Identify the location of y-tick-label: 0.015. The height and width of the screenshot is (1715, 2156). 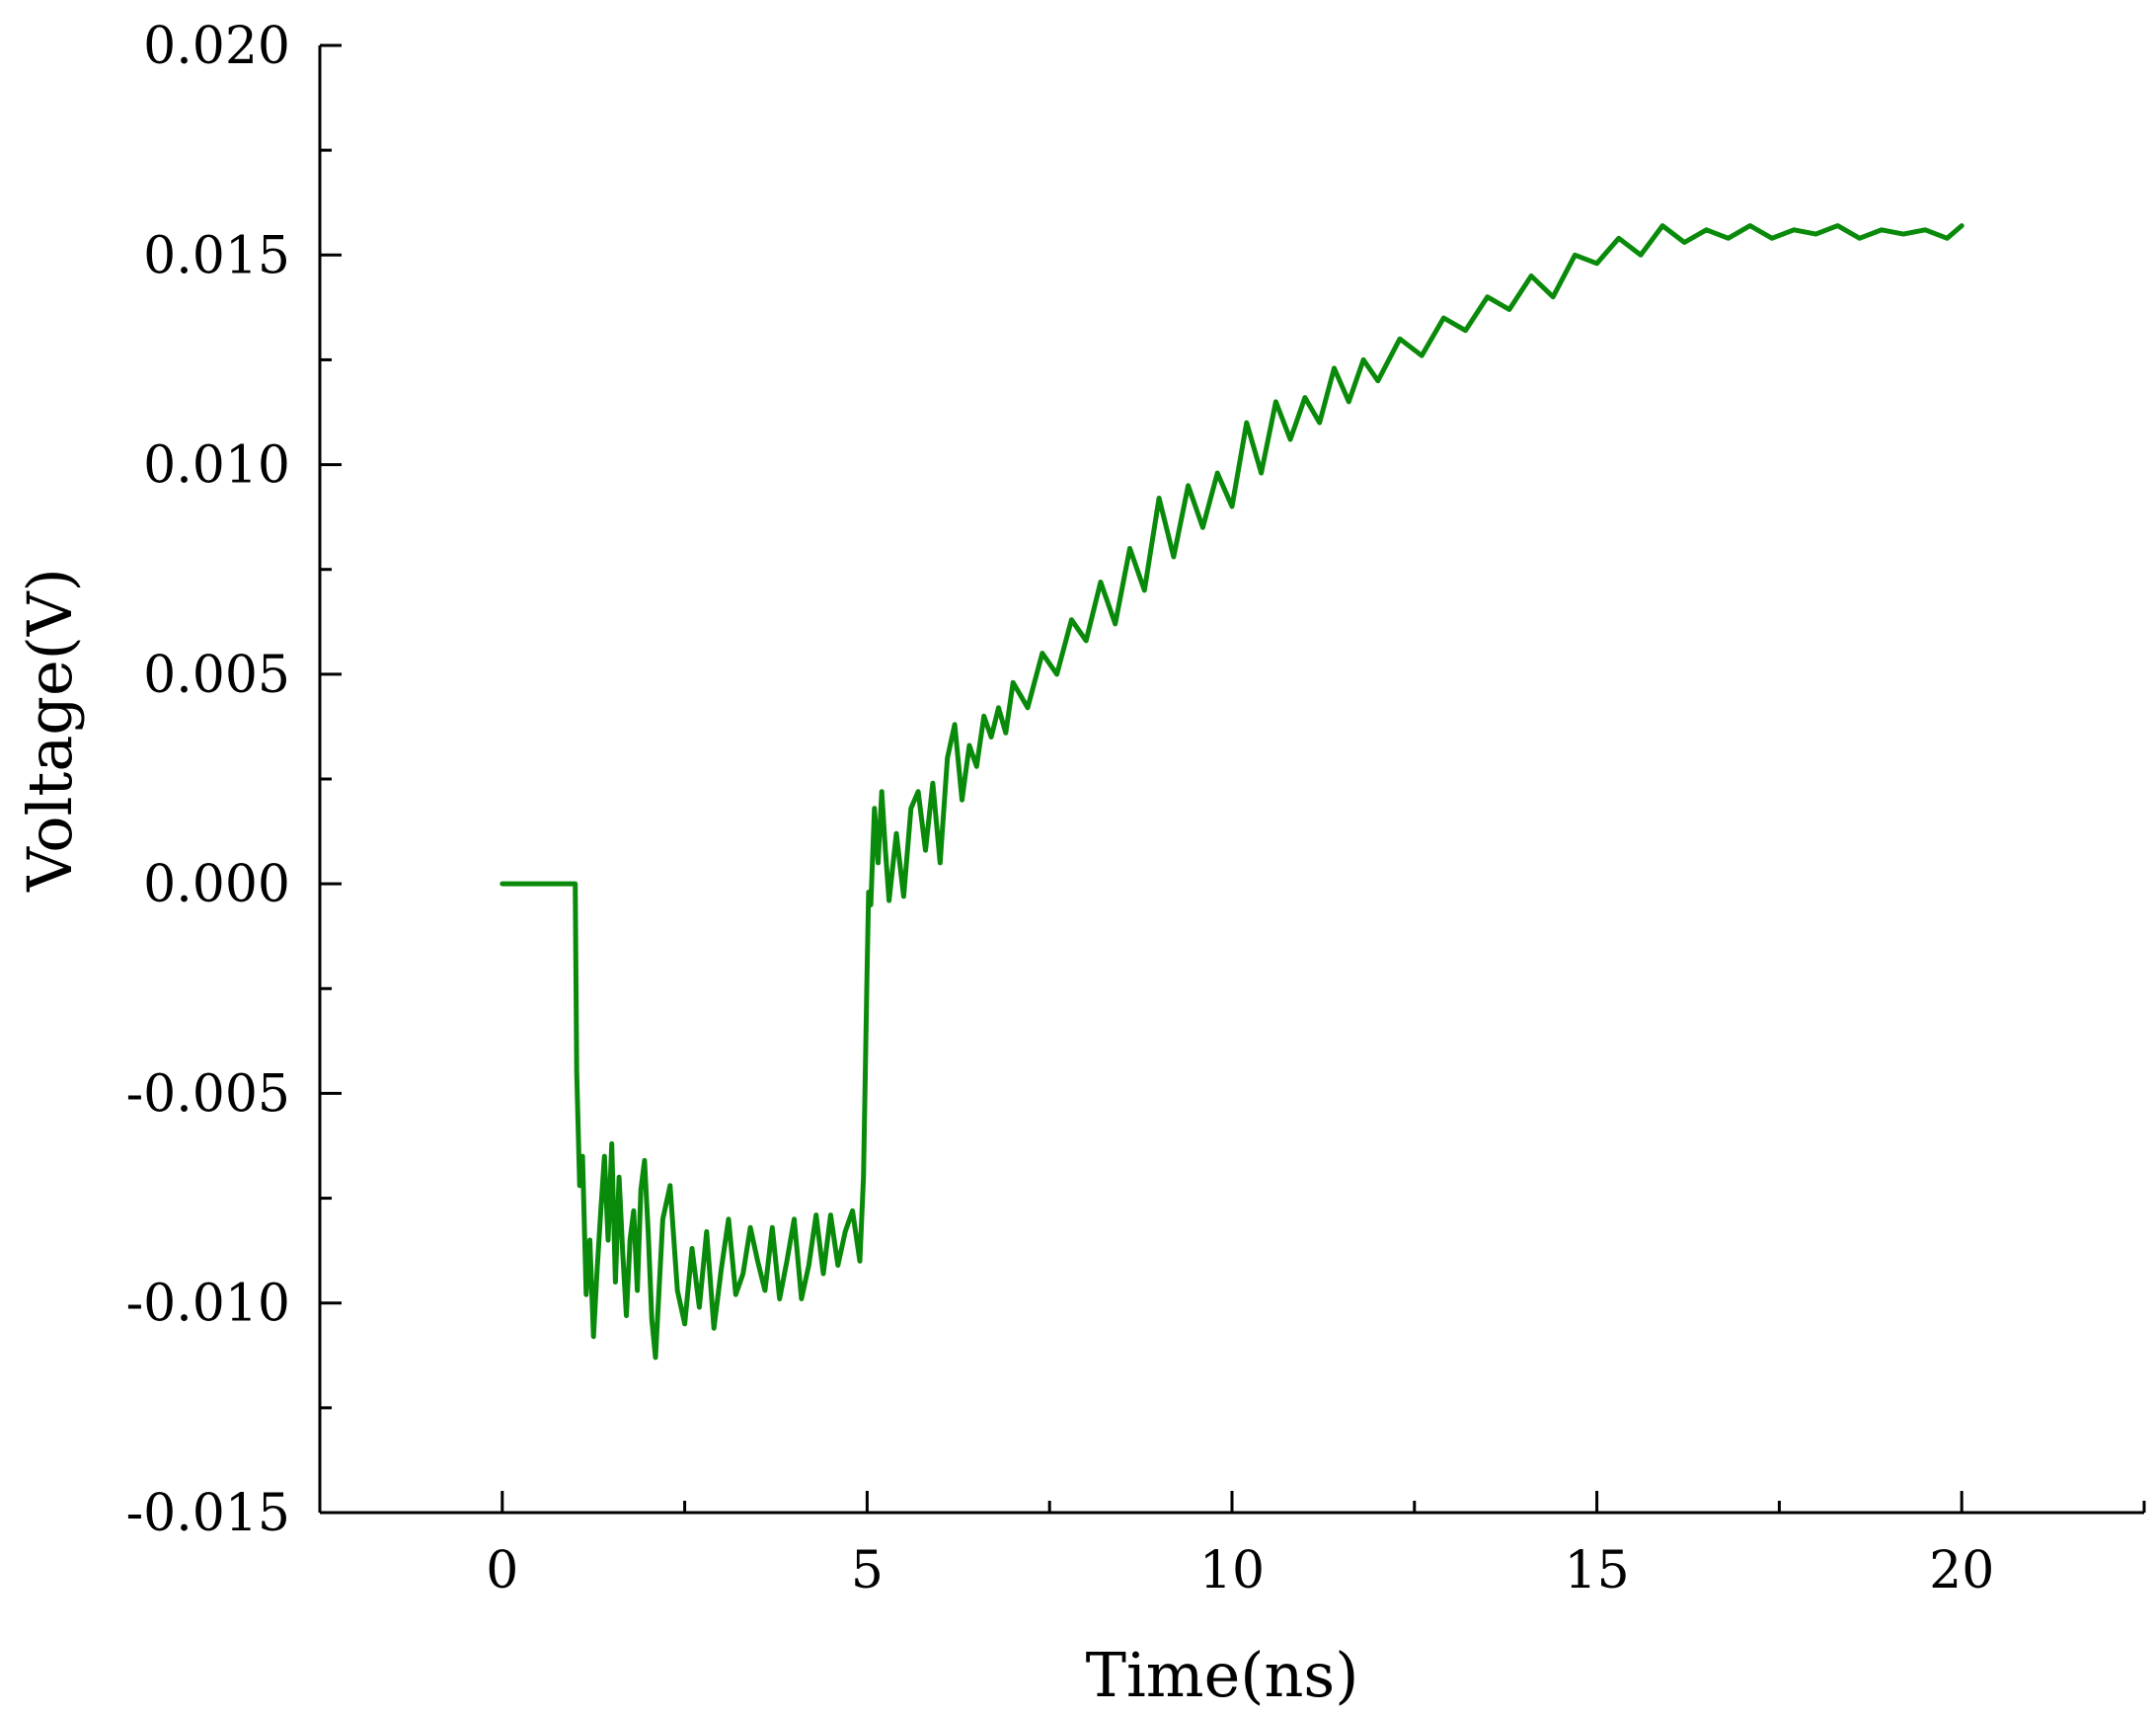
(216, 255).